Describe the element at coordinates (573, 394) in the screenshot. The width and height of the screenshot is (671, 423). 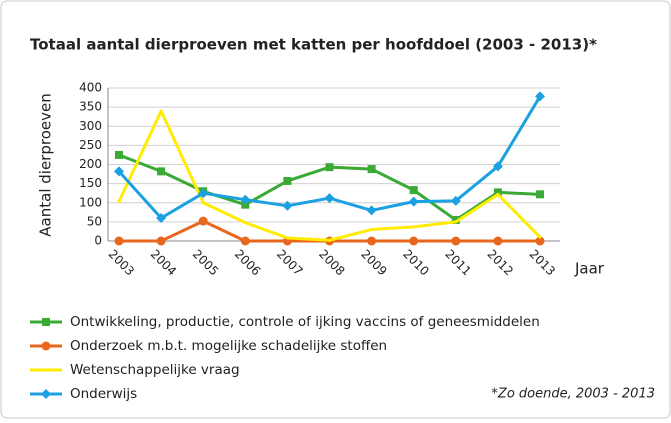
I see `note: *Zo doende, 2003 - 2013` at that location.